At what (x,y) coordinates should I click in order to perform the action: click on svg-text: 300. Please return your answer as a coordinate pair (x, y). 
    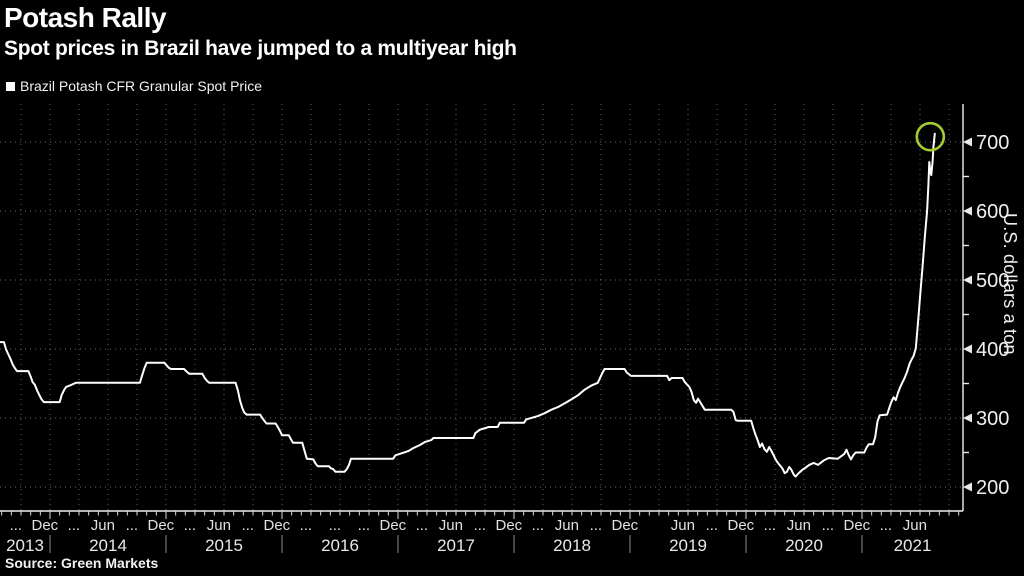
    Looking at the image, I should click on (992, 419).